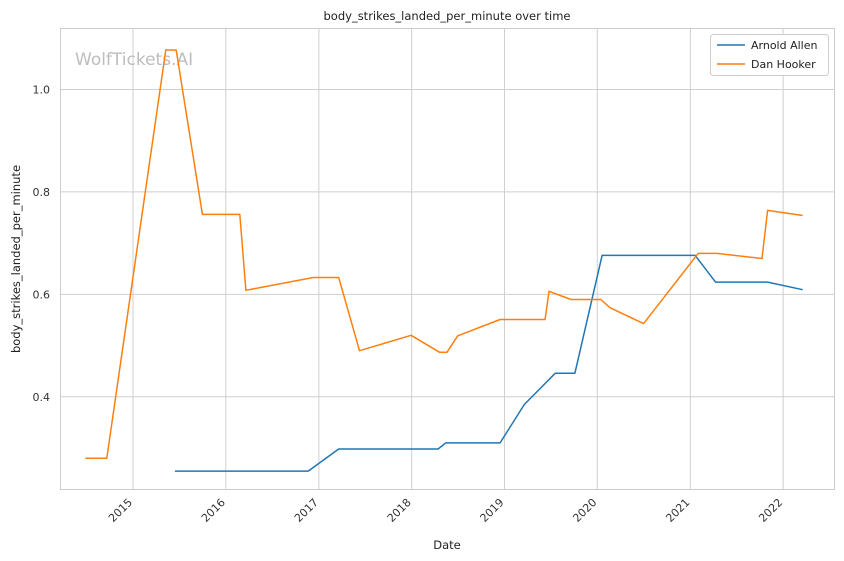  I want to click on x-tick-label: 2017, so click(306, 510).